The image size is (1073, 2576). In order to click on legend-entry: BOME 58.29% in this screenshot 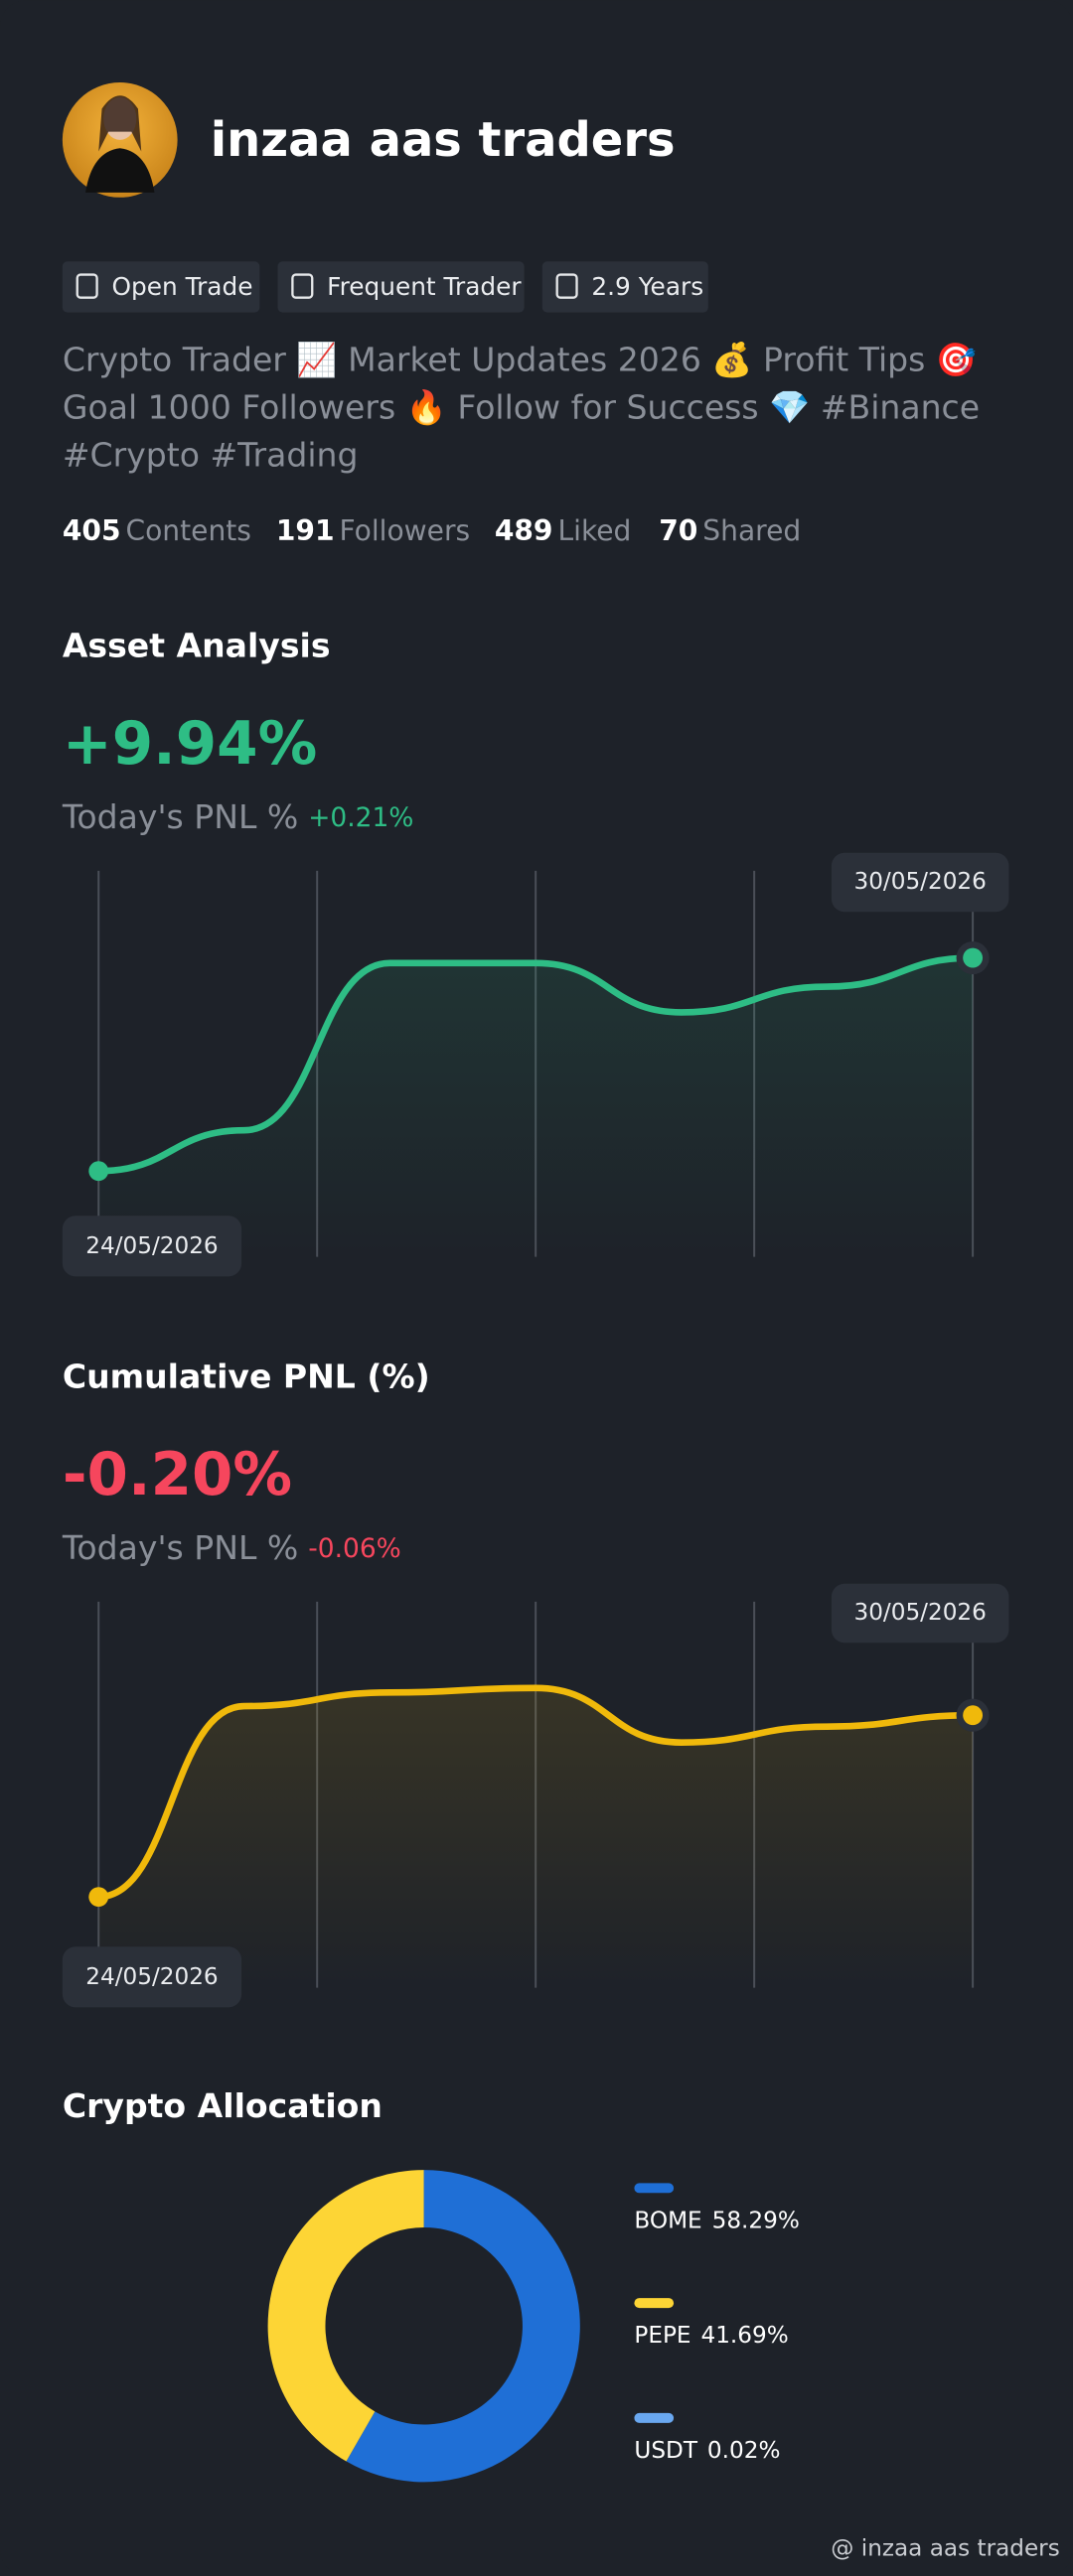, I will do `click(716, 2221)`.